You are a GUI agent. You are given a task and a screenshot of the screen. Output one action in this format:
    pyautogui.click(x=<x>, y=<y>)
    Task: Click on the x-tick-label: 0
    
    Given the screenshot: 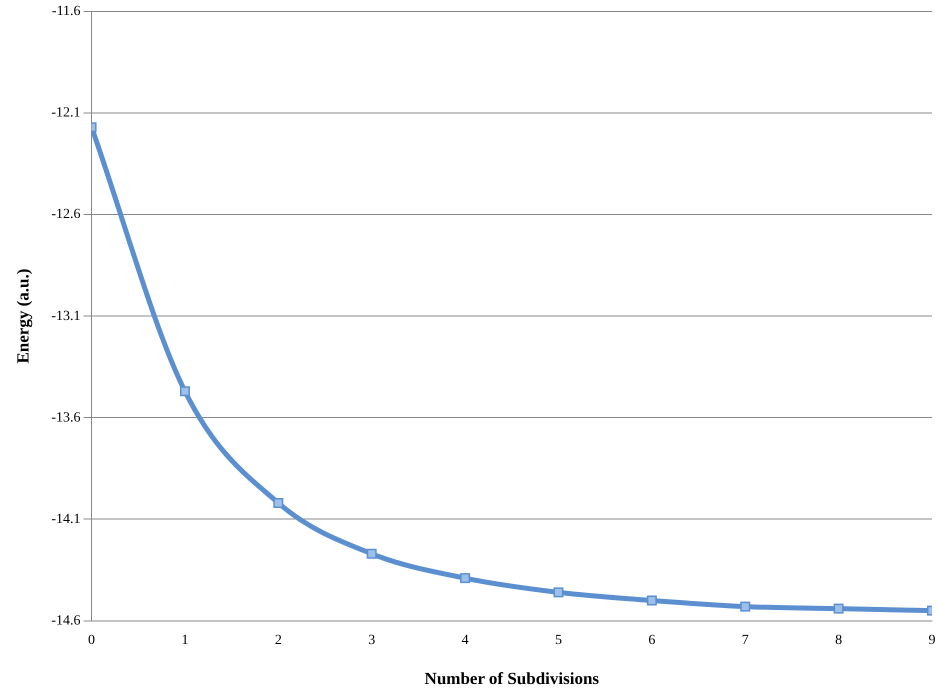 What is the action you would take?
    pyautogui.click(x=92, y=640)
    